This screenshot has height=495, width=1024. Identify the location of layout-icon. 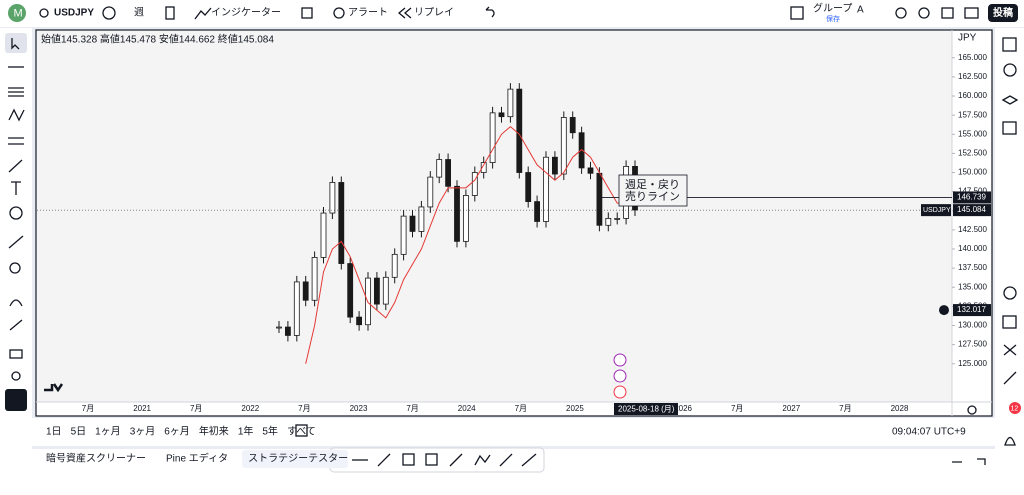
(307, 13).